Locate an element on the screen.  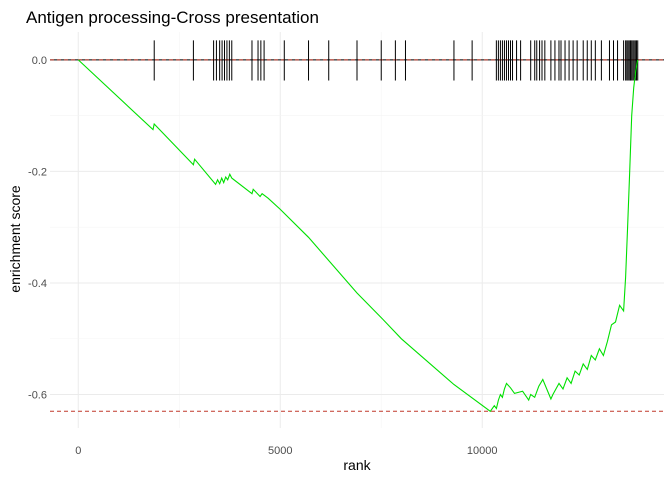
x-tick-label: 10000 is located at coordinates (482, 451).